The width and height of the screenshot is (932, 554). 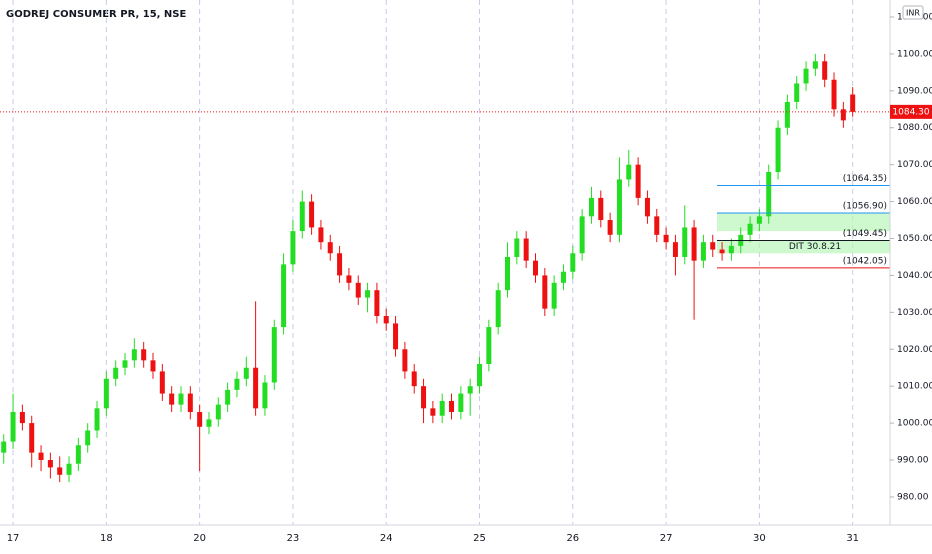 What do you see at coordinates (865, 234) in the screenshot?
I see `level-label: (1049.45)` at bounding box center [865, 234].